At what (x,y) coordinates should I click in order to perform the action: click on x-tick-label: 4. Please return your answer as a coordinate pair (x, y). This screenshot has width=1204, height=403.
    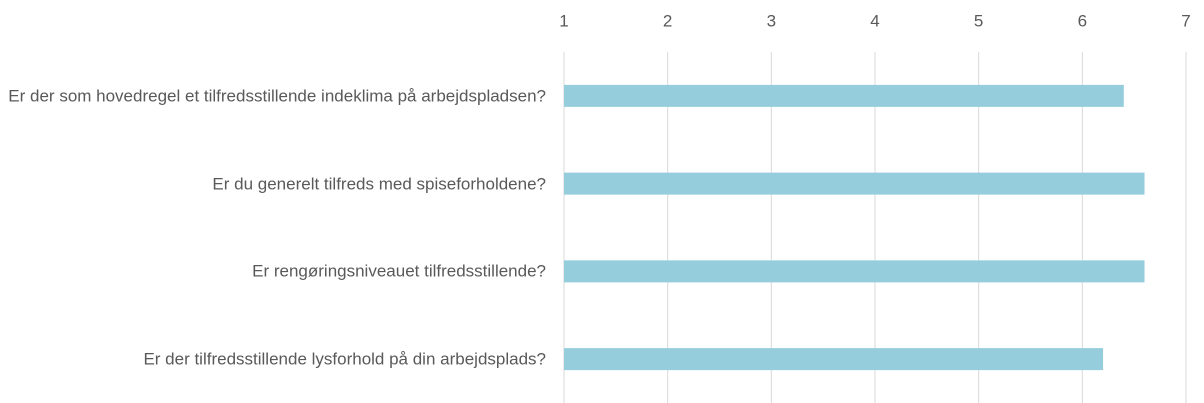
    Looking at the image, I should click on (874, 20).